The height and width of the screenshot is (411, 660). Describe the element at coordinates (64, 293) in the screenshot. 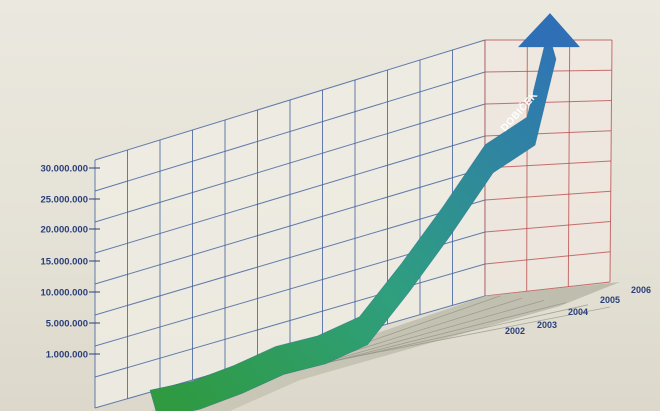

I see `y-tick-label: 10.000.000` at that location.